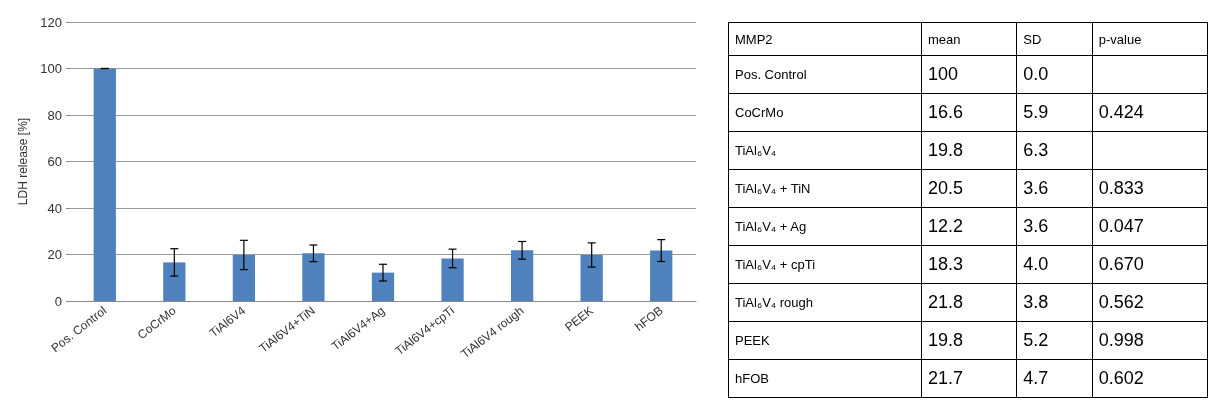 This screenshot has width=1225, height=419. Describe the element at coordinates (946, 226) in the screenshot. I see `text: 12.2` at that location.